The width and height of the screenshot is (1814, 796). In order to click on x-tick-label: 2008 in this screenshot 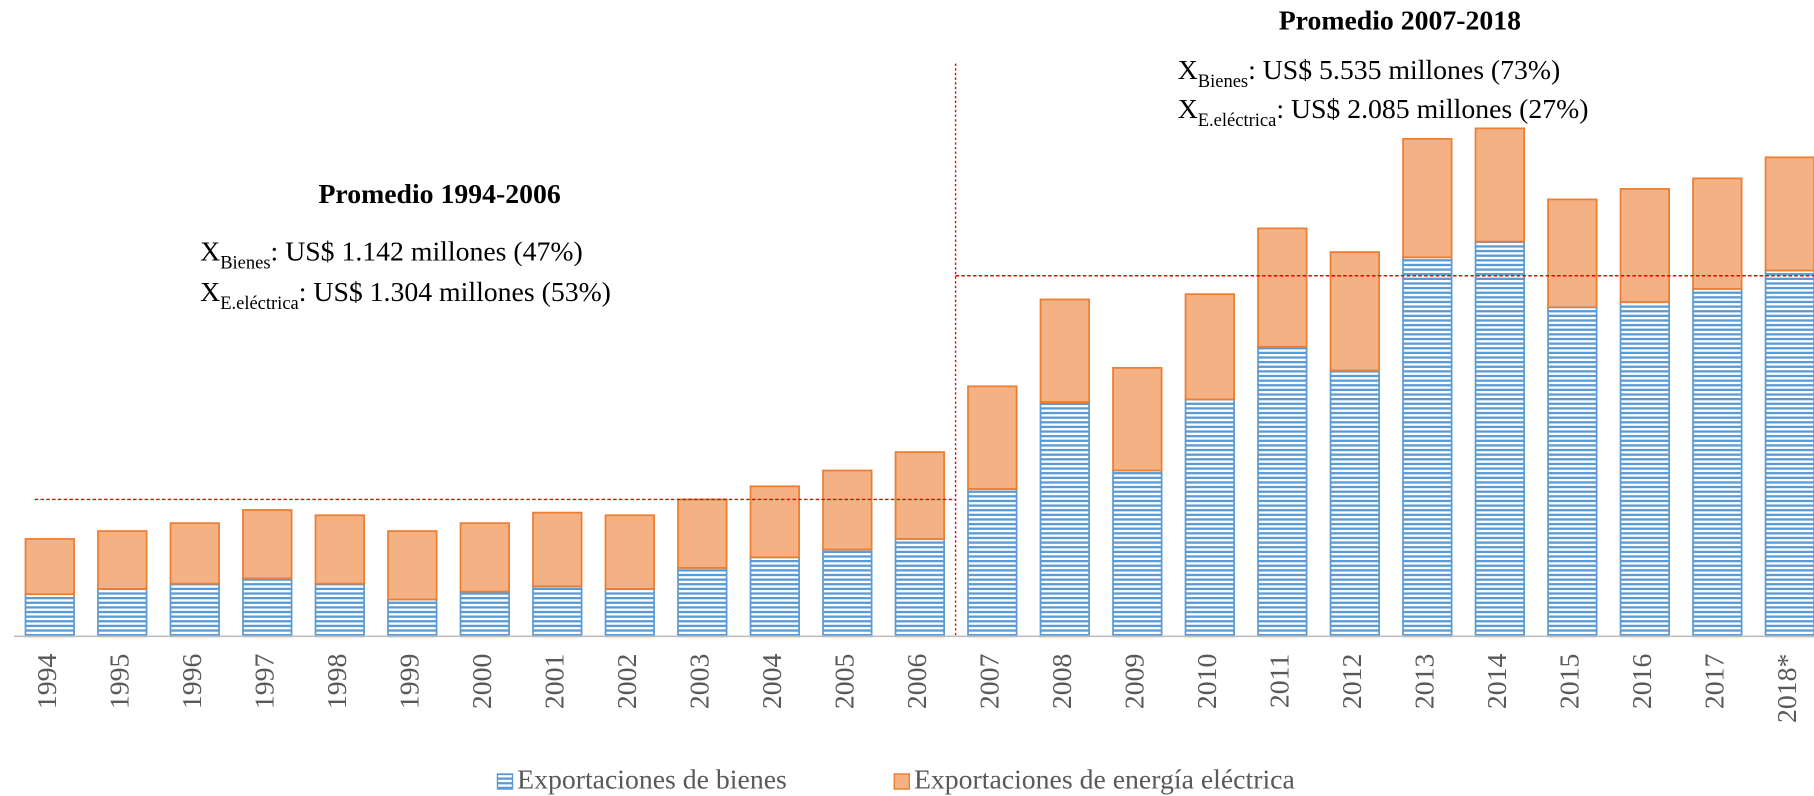, I will do `click(1062, 682)`.